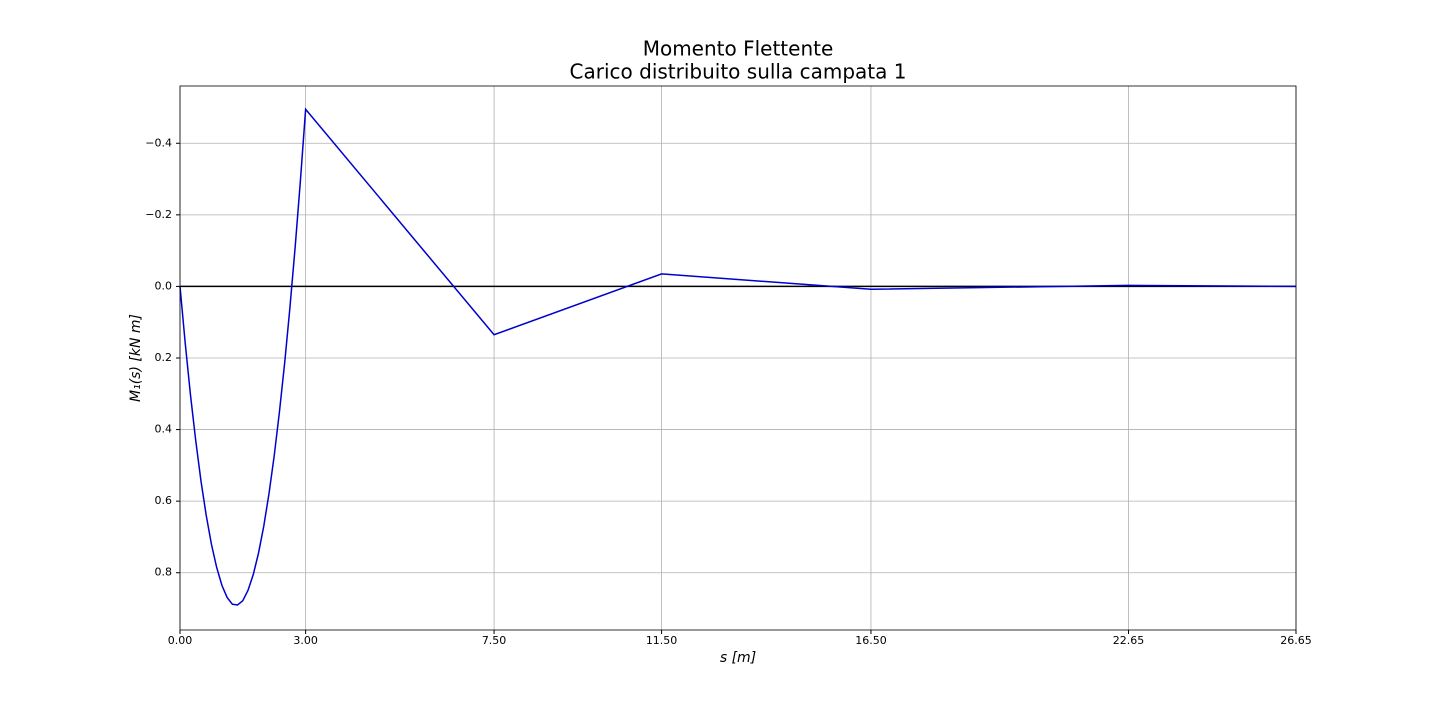 Image resolution: width=1440 pixels, height=720 pixels. I want to click on x-tick-label: 16.50, so click(871, 640).